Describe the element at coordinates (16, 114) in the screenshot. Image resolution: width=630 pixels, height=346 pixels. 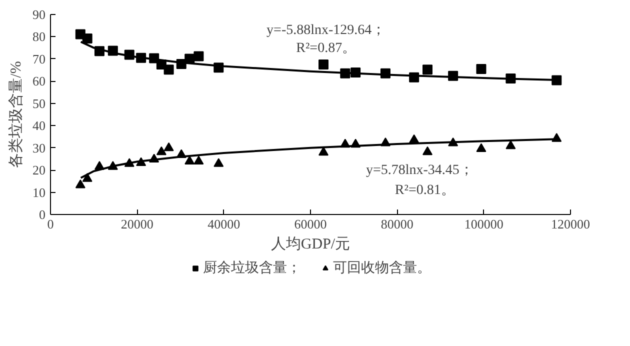
I see `y-axis-title: 各类垃圾含量/%` at that location.